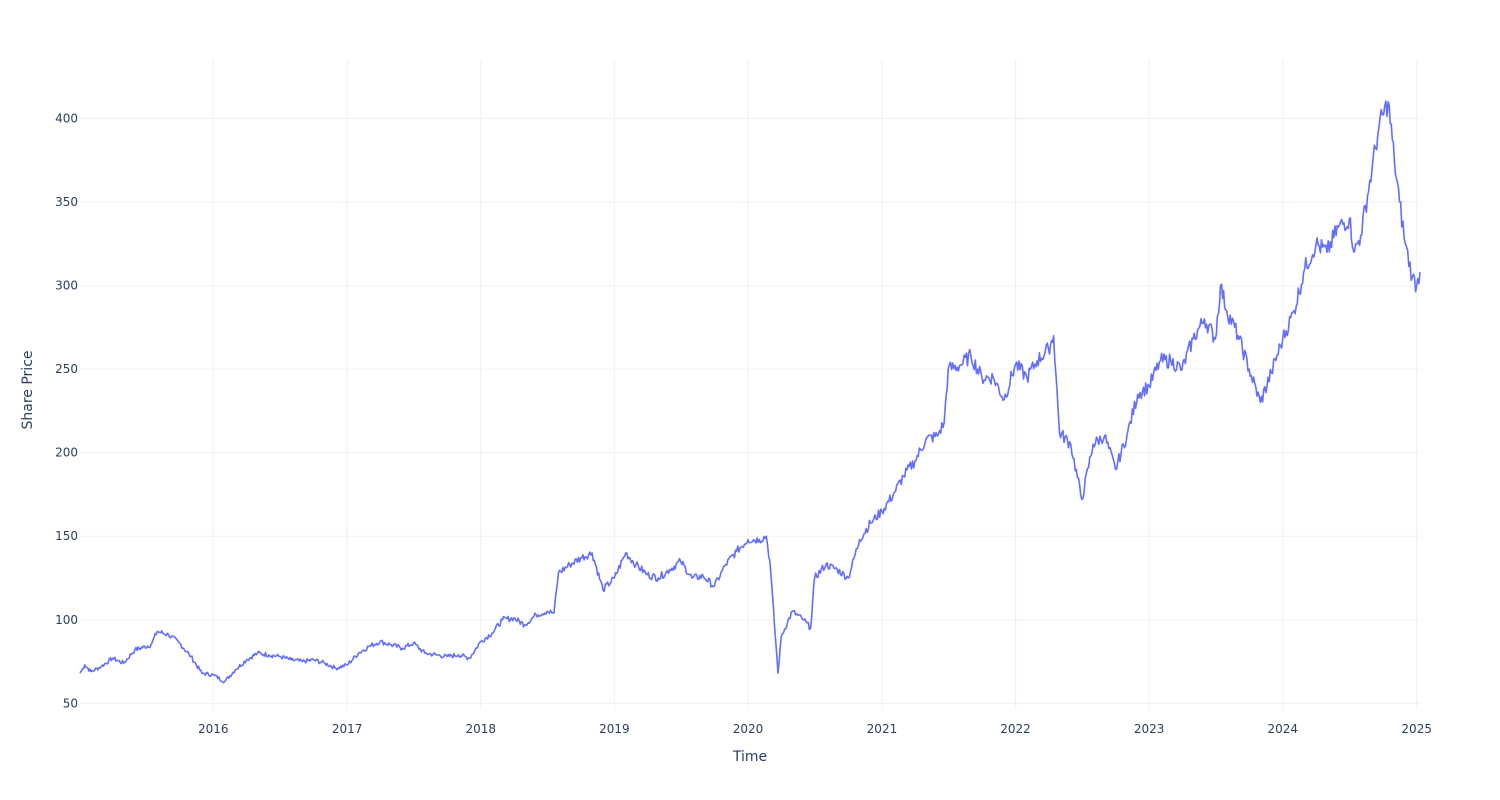 The image size is (1500, 800). What do you see at coordinates (66, 286) in the screenshot?
I see `y-tick-label: 300` at bounding box center [66, 286].